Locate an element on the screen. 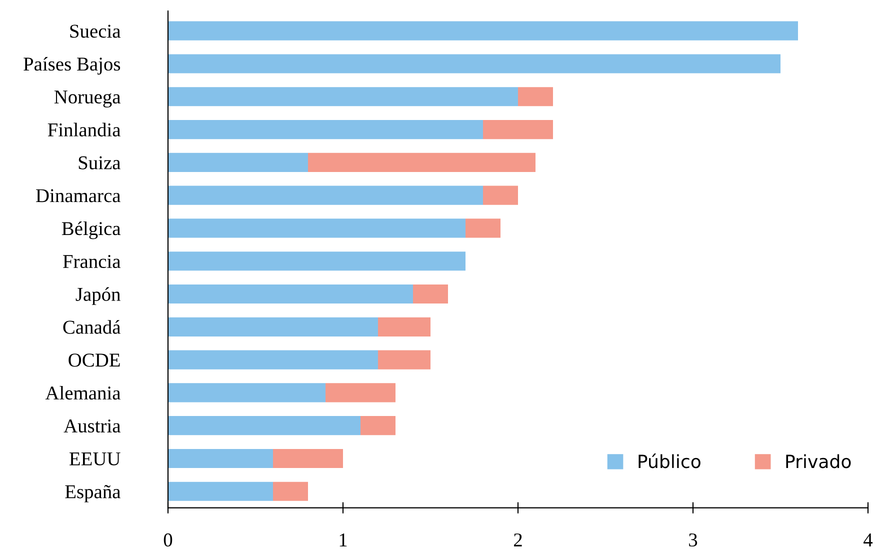 The image size is (875, 555). y-tick-label: Suecia is located at coordinates (95, 31).